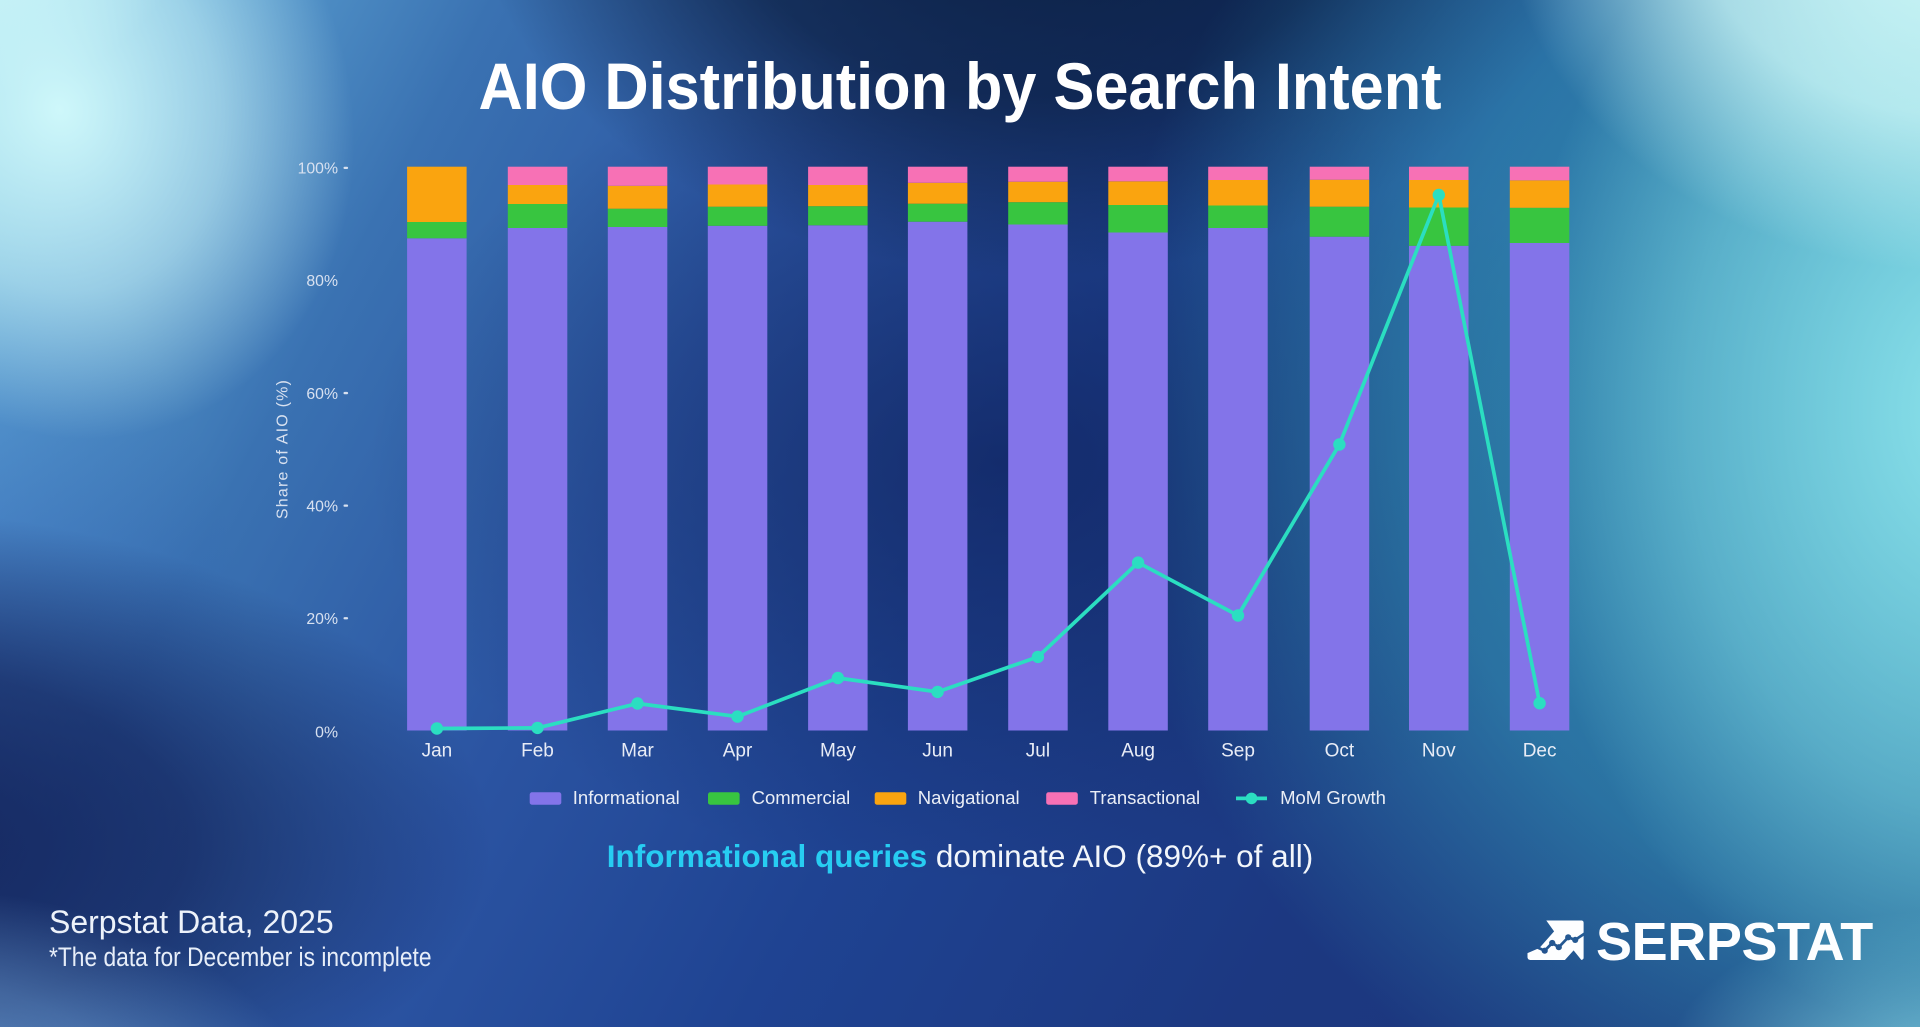  Describe the element at coordinates (838, 751) in the screenshot. I see `svg-text: May` at that location.